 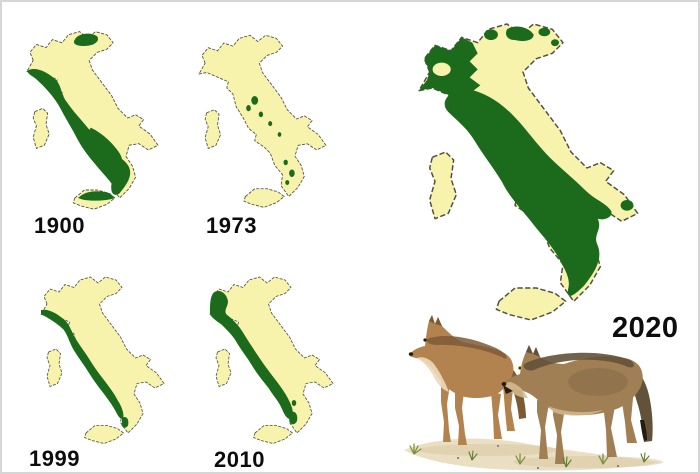 I want to click on year-label-1999: 1999, so click(x=54, y=458).